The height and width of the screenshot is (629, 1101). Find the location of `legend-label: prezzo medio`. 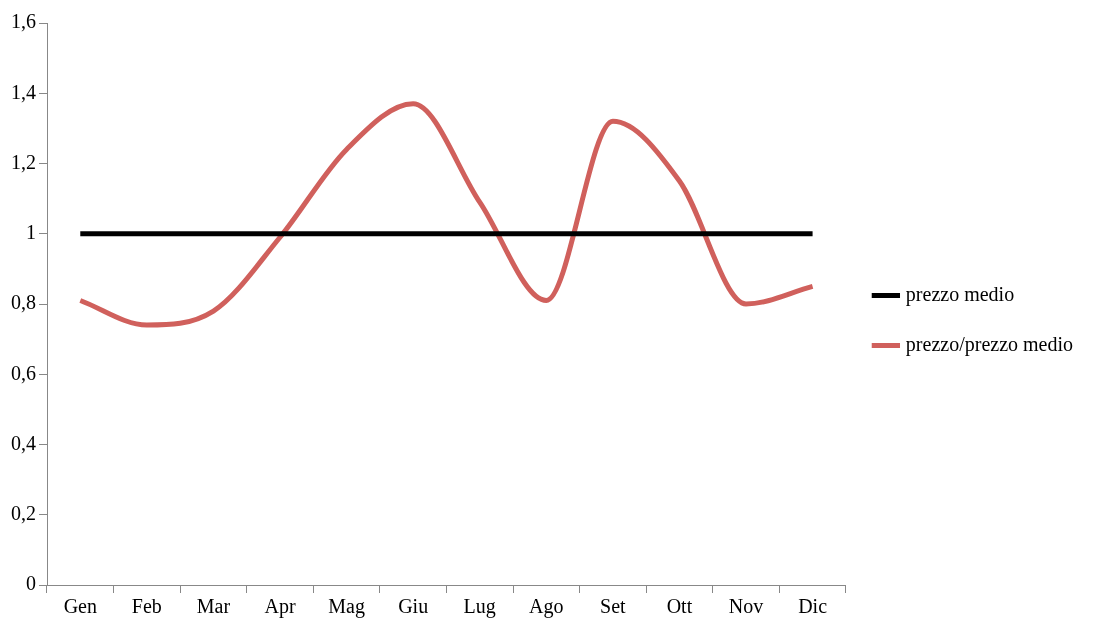

legend-label: prezzo medio is located at coordinates (960, 294).